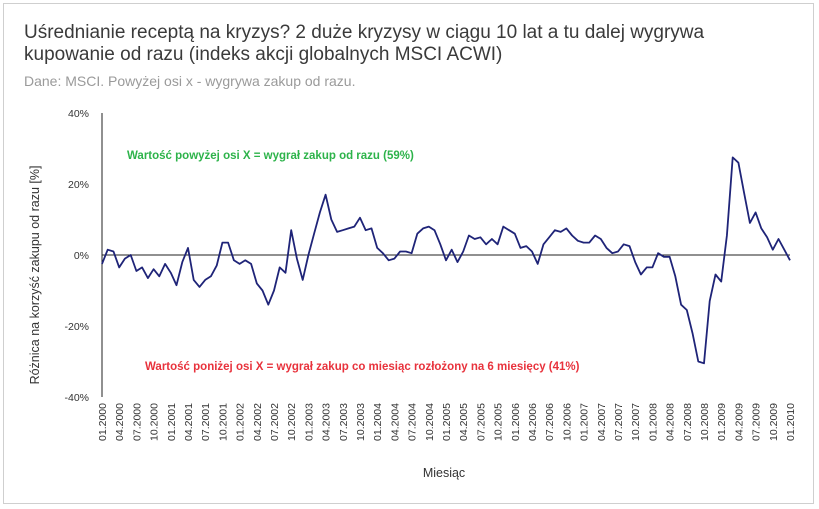  Describe the element at coordinates (344, 422) in the screenshot. I see `x-tick-label: 07.2003` at that location.